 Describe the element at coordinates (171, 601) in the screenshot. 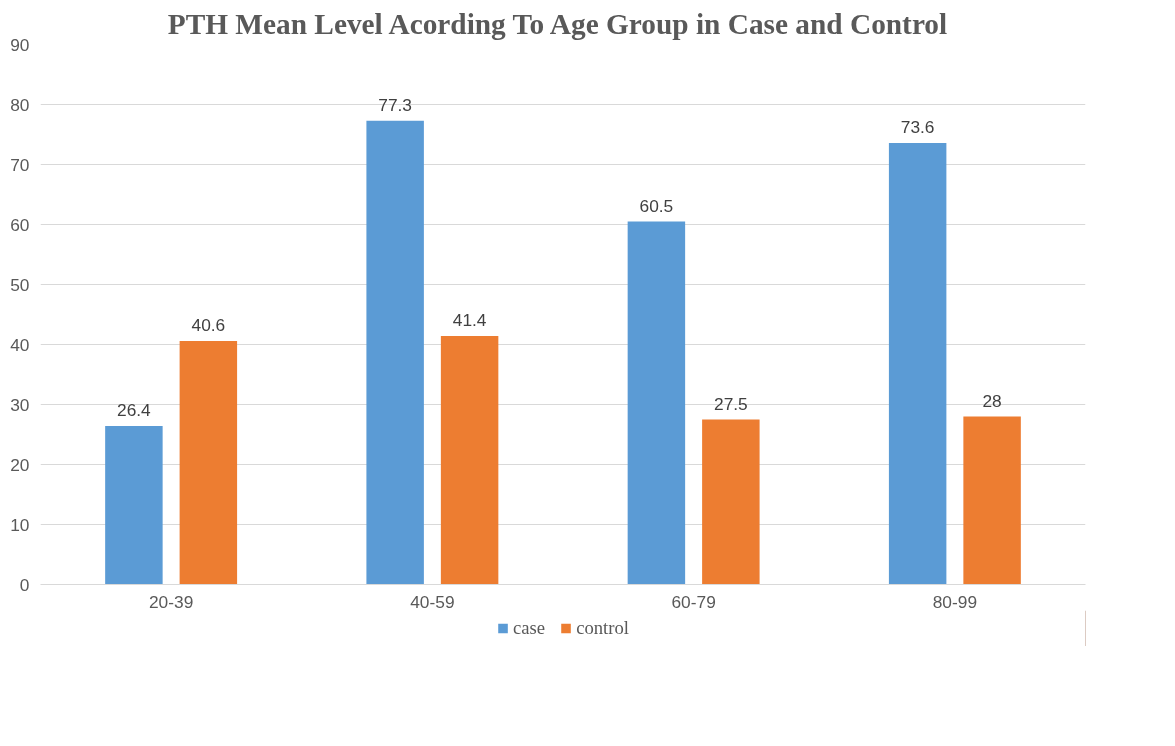

I see `x-tick-label: 20-39` at that location.